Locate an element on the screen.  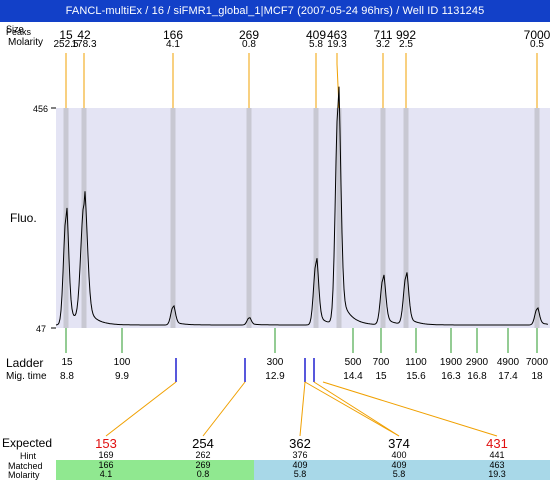
peak-size-label: 992 is located at coordinates (406, 35).